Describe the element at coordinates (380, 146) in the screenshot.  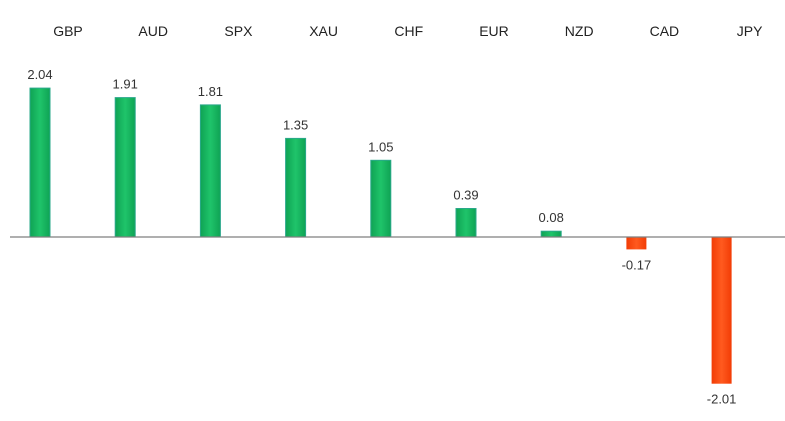
I see `value-label-chf: 1.05` at that location.